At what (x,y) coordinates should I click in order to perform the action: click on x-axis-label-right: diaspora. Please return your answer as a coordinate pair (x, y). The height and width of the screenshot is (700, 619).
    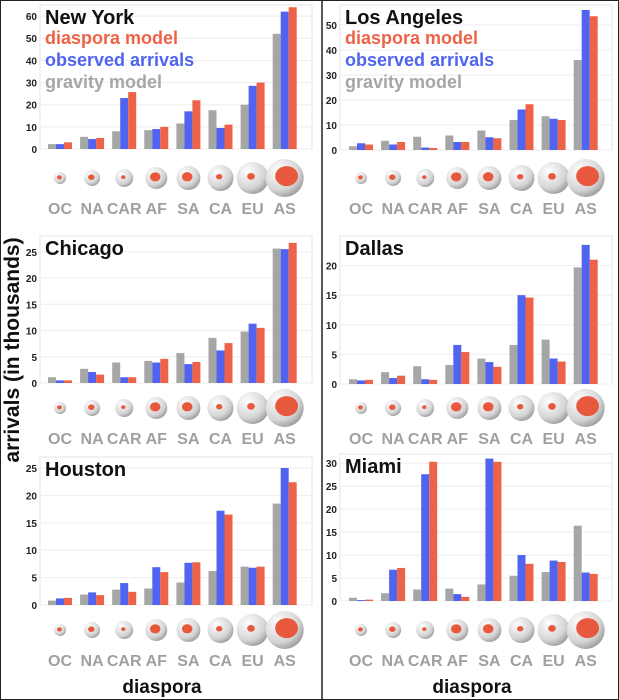
    Looking at the image, I should click on (472, 687).